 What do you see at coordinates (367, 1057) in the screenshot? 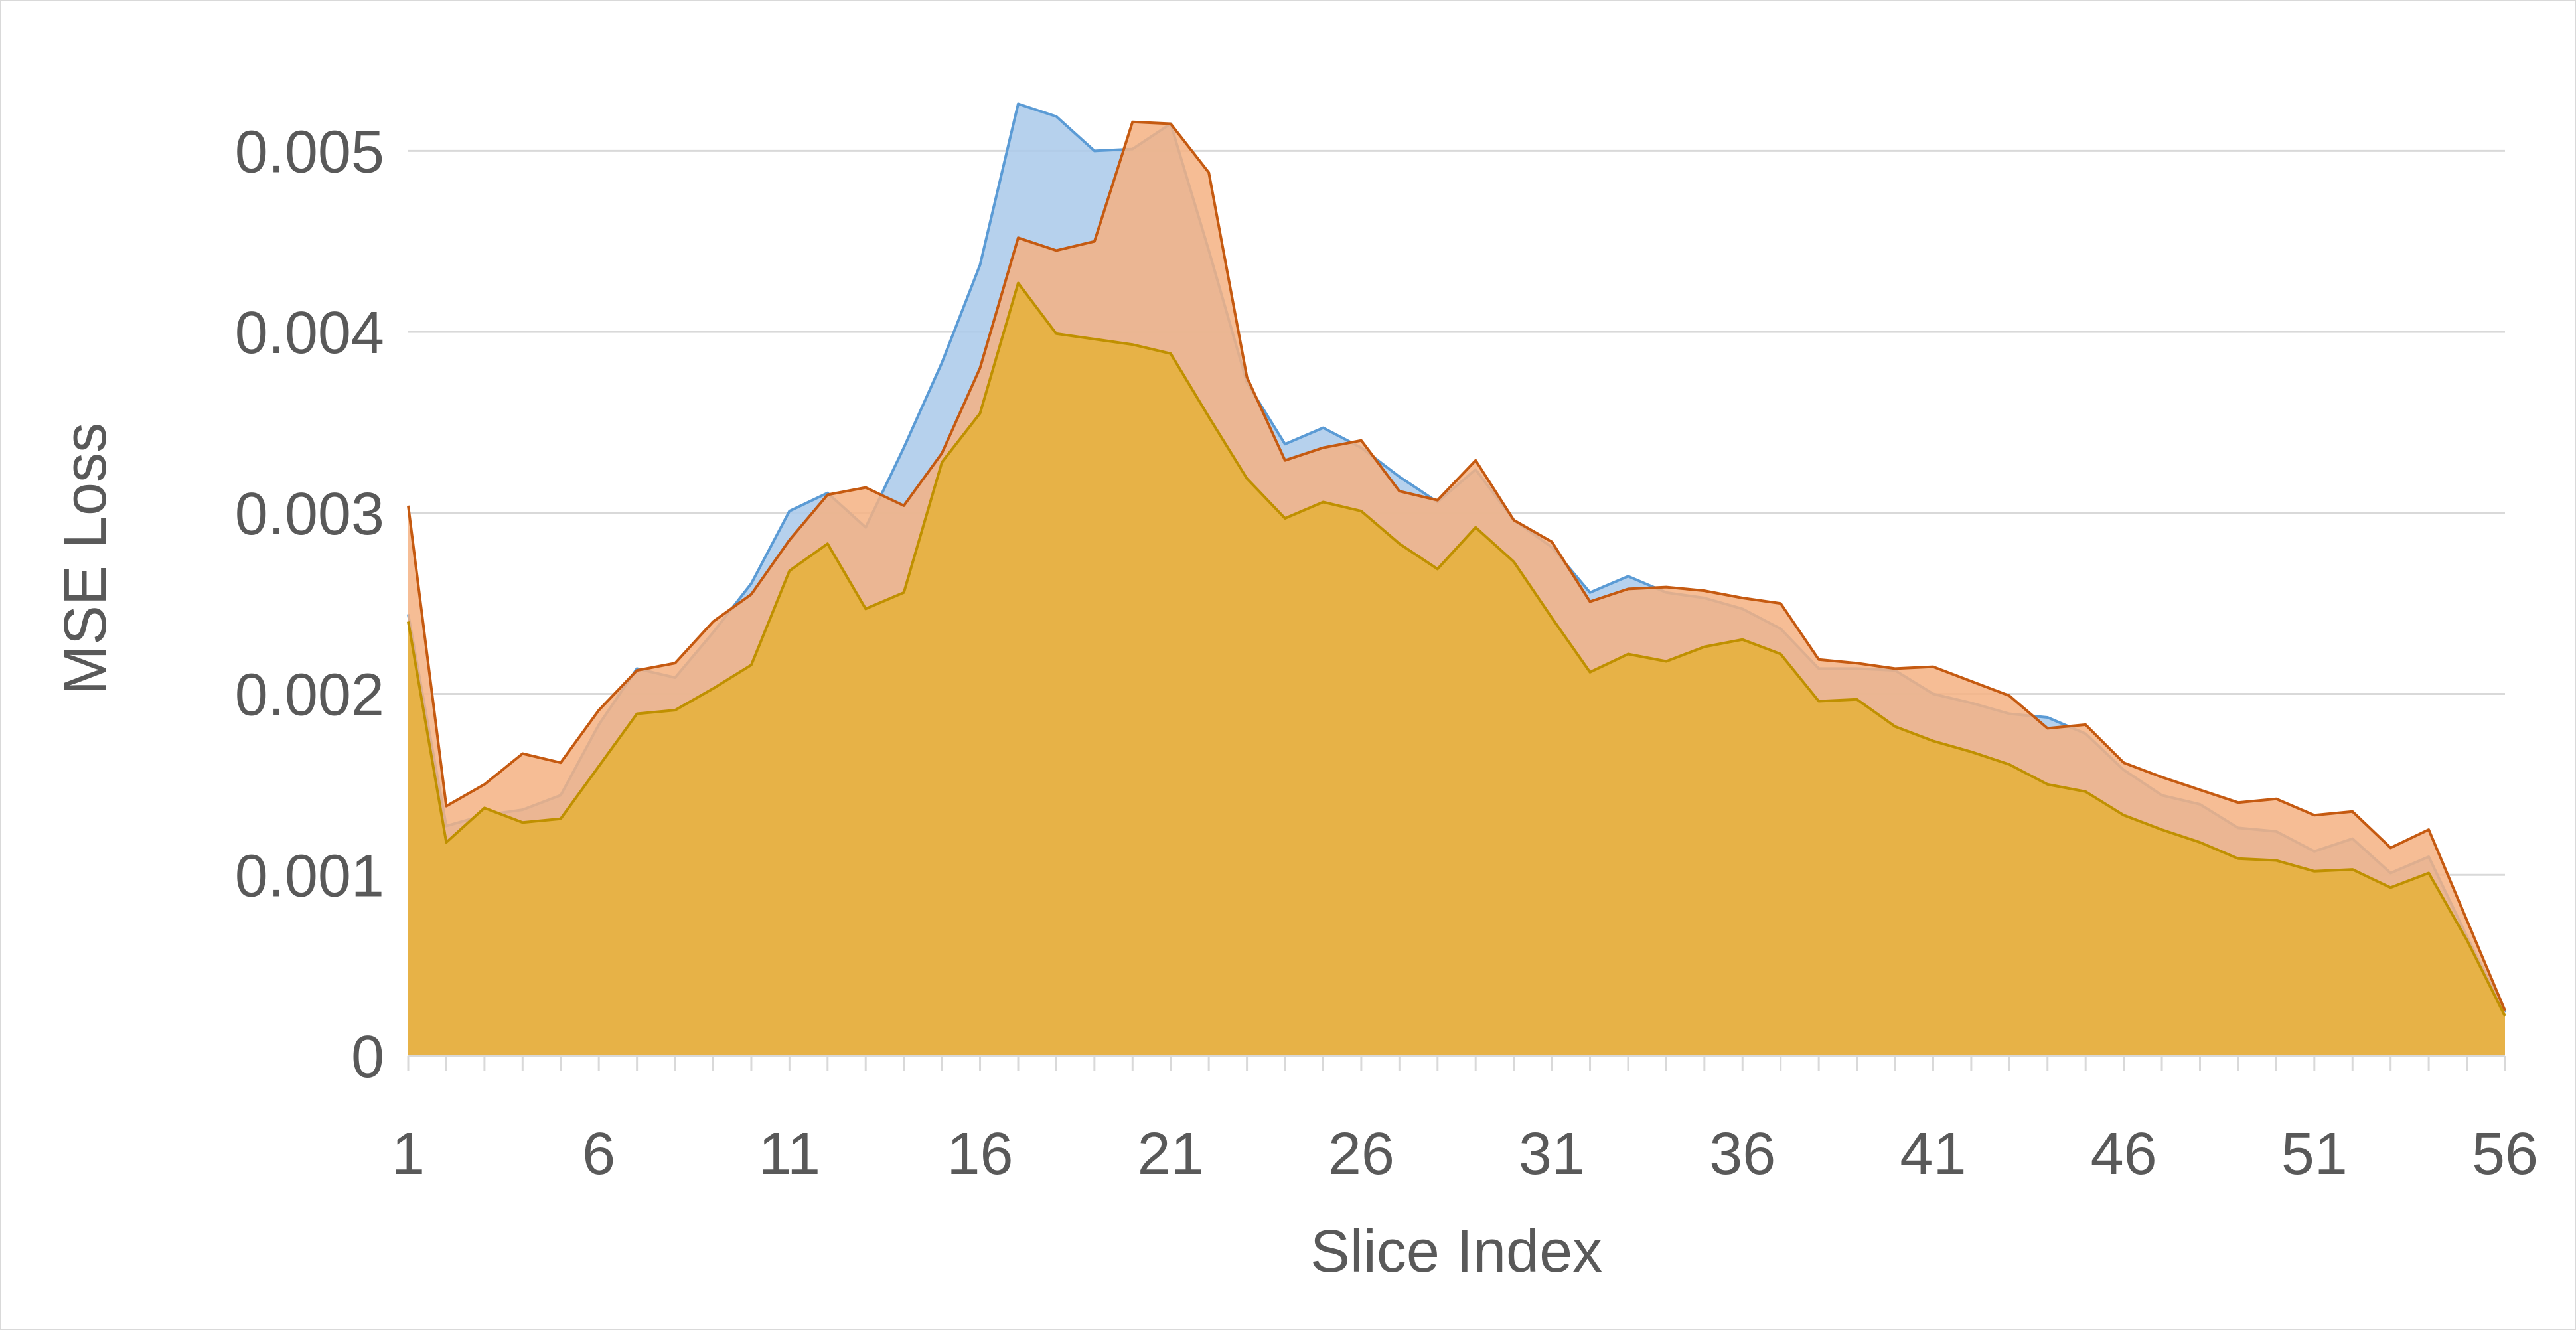
I see `y-tick-label: 0` at bounding box center [367, 1057].